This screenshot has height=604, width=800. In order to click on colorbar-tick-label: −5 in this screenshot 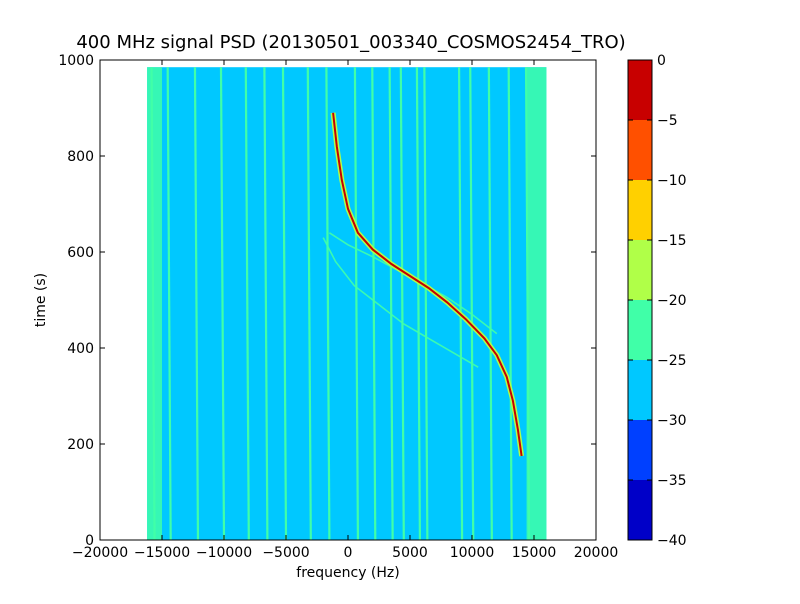, I will do `click(667, 121)`.